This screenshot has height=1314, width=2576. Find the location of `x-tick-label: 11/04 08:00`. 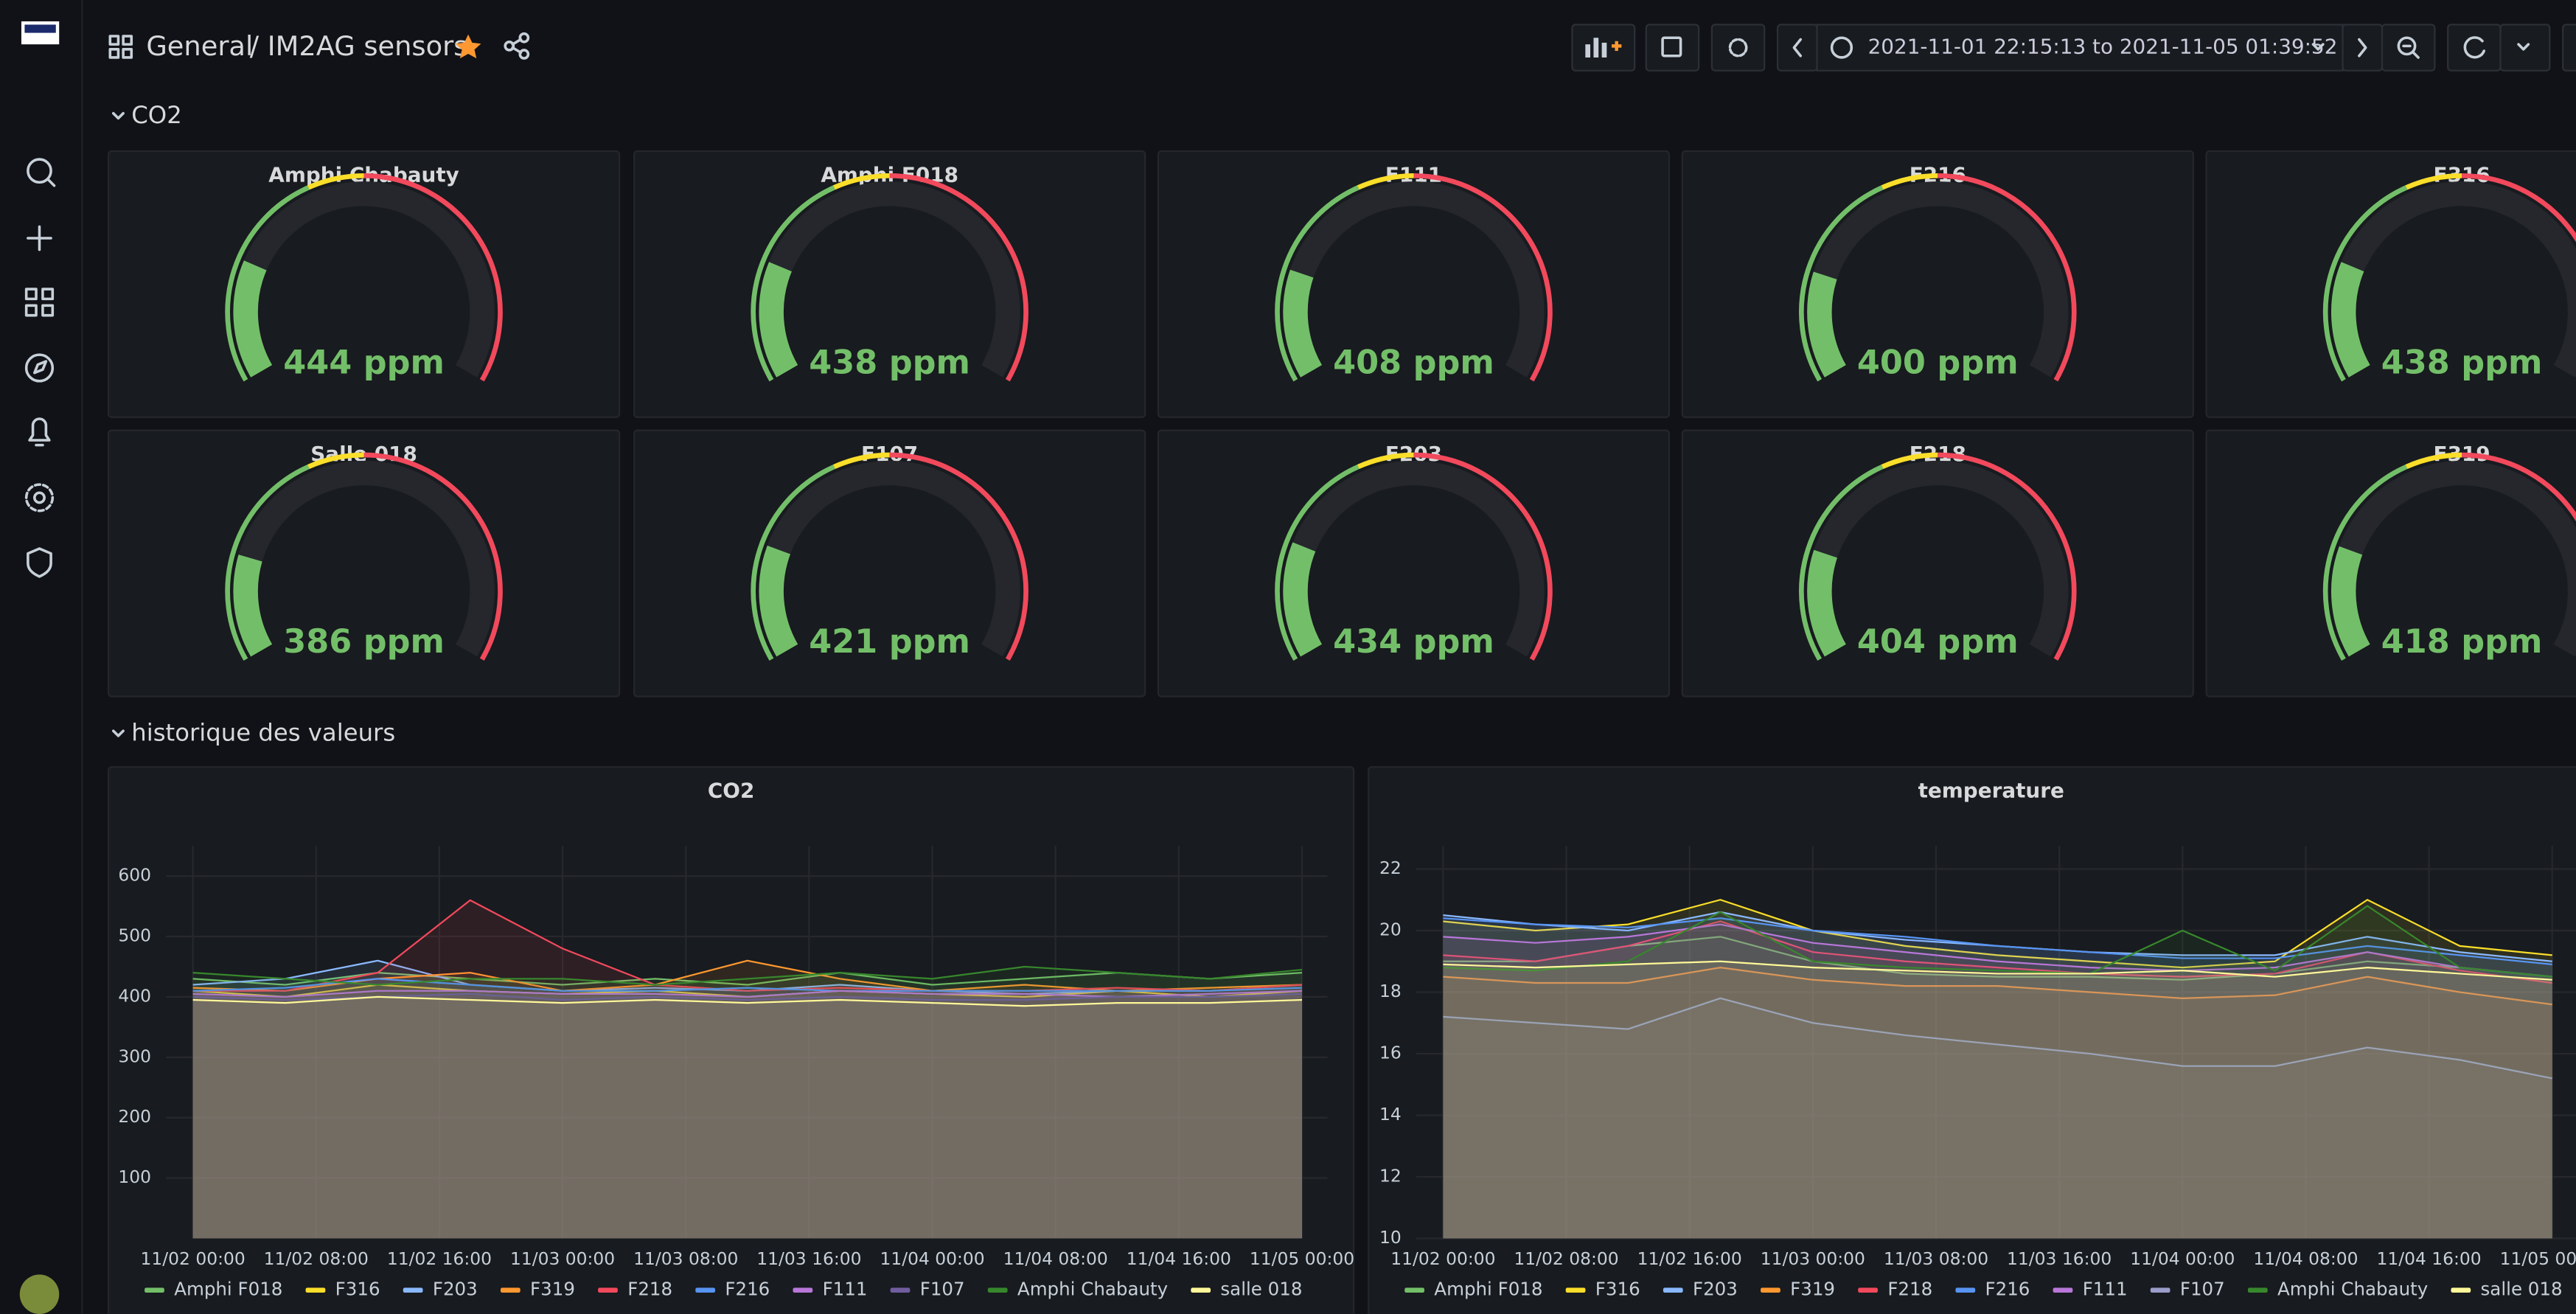

x-tick-label: 11/04 08:00 is located at coordinates (1055, 1258).